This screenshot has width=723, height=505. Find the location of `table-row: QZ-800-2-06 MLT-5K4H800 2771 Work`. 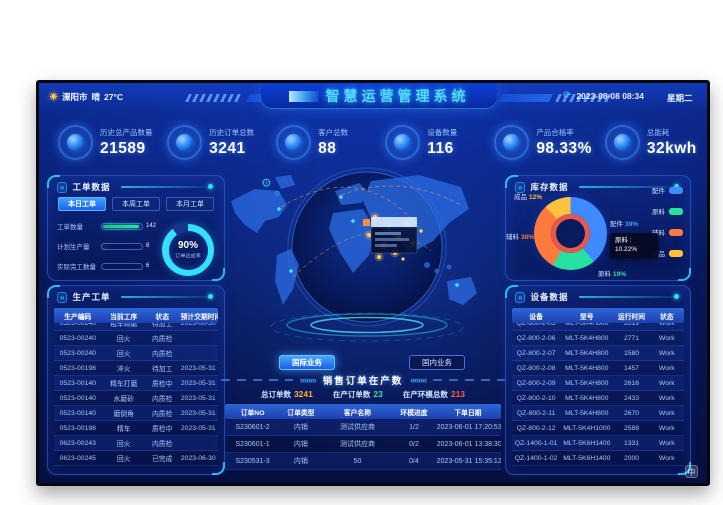

table-row: QZ-800-2-06 MLT-5K4H800 2771 Work is located at coordinates (598, 338).